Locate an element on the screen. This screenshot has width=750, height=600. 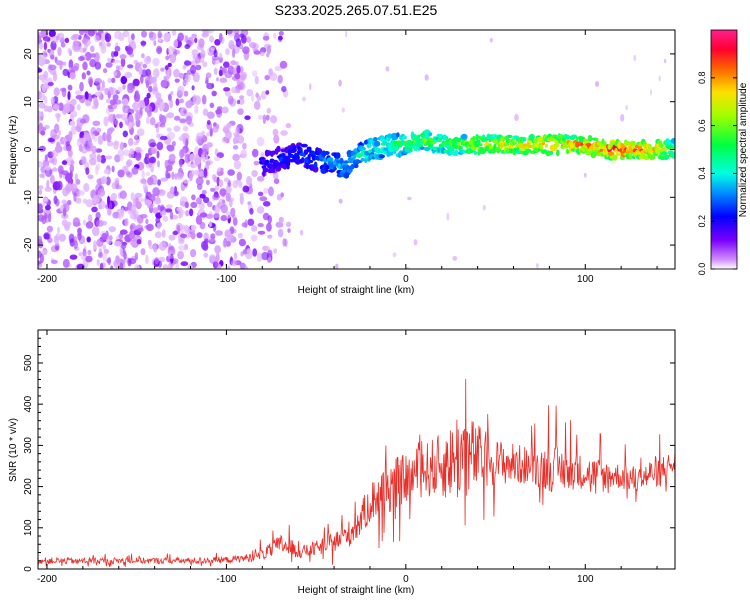
x-tick-label: -200 is located at coordinates (47, 579).